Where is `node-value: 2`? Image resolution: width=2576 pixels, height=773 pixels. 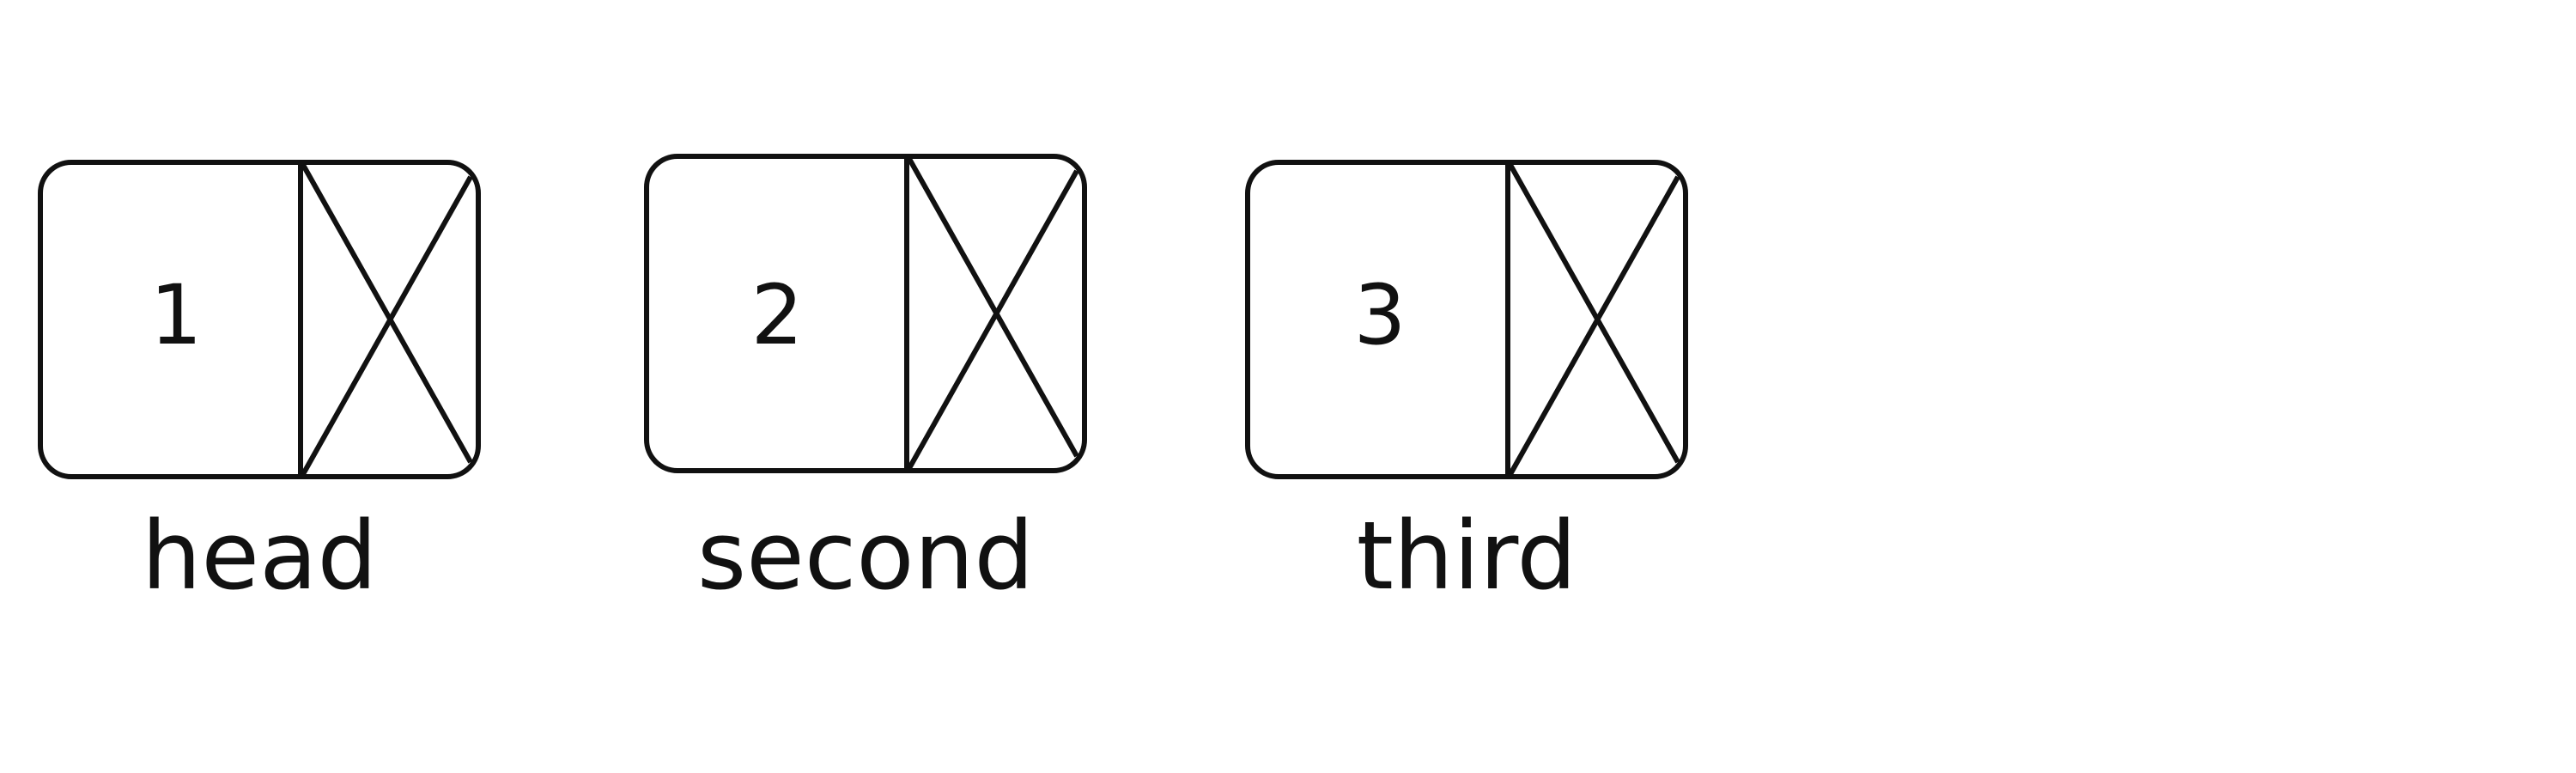
node-value: 2 is located at coordinates (777, 315).